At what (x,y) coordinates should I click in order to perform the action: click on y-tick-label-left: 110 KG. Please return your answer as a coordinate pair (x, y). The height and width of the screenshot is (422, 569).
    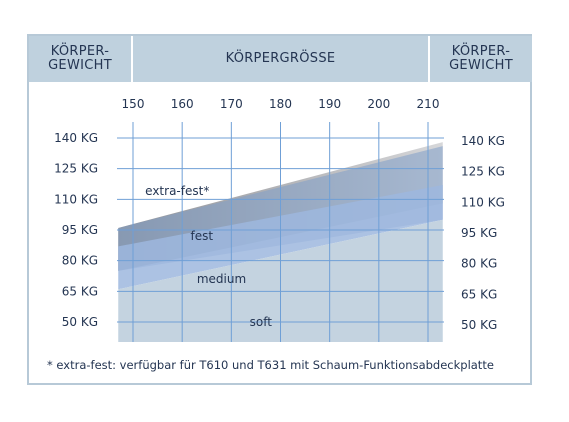
    Looking at the image, I should click on (76, 199).